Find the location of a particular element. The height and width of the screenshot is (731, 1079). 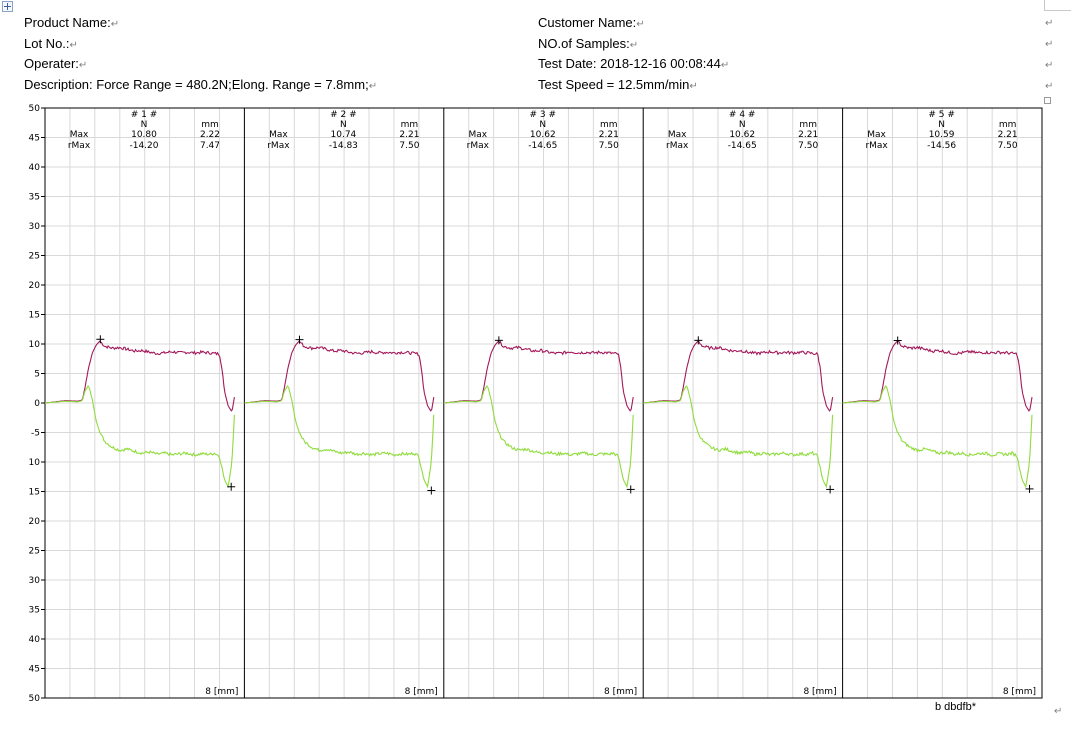

max-force-value: 10.59 is located at coordinates (942, 135).